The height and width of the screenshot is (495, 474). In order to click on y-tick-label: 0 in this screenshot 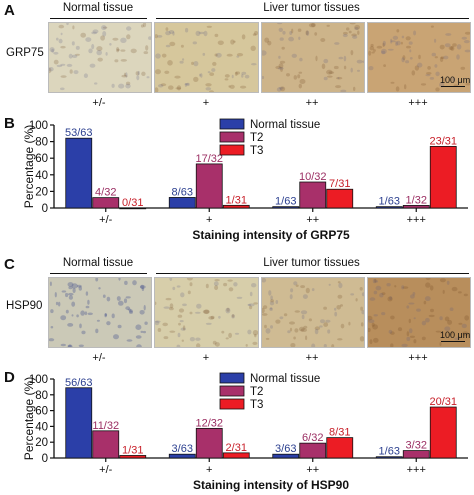, I will do `click(45, 209)`.